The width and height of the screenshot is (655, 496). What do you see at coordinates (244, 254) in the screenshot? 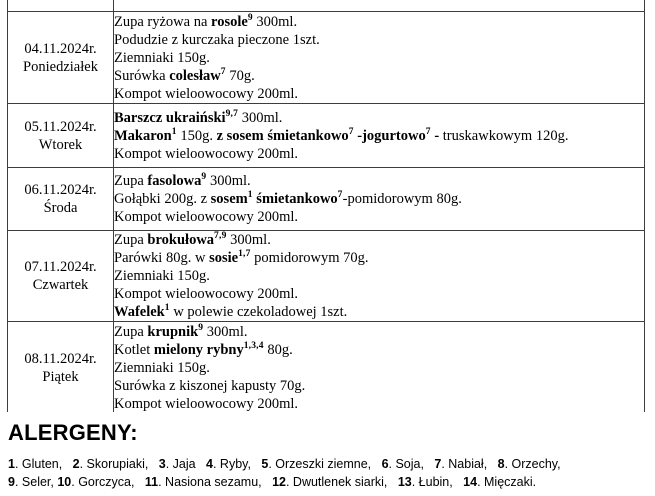
I see `allergen-superscript: 1,7` at bounding box center [244, 254].